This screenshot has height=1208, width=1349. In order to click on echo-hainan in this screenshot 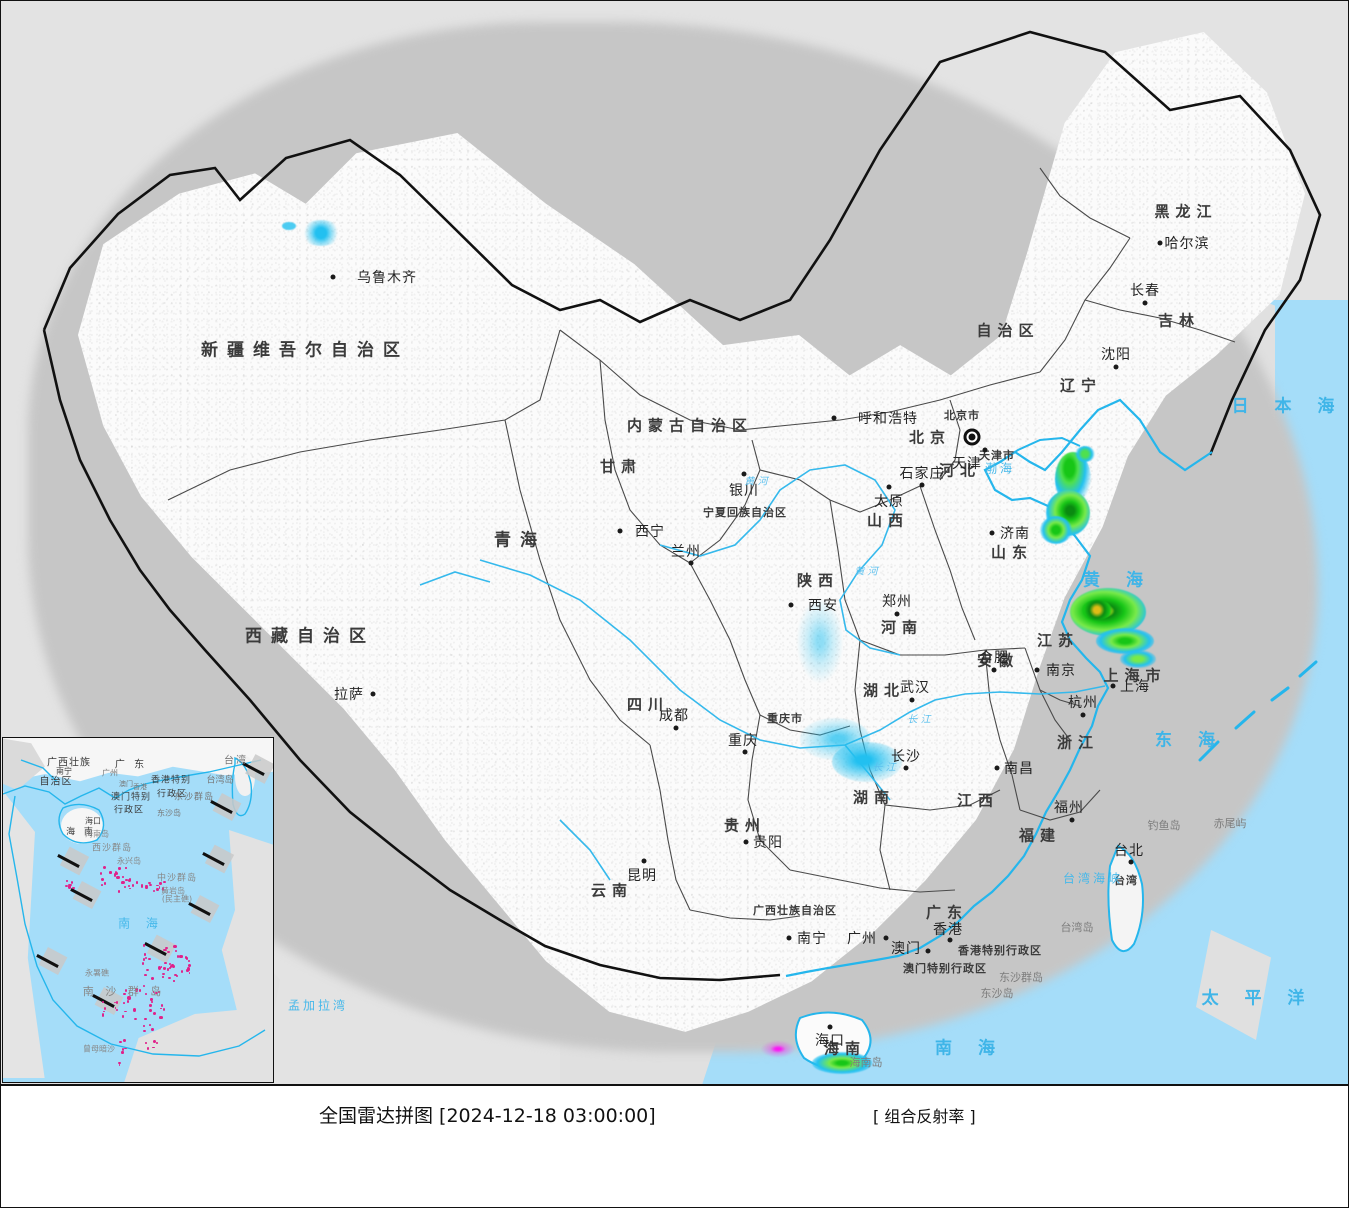, I will do `click(842, 1063)`.